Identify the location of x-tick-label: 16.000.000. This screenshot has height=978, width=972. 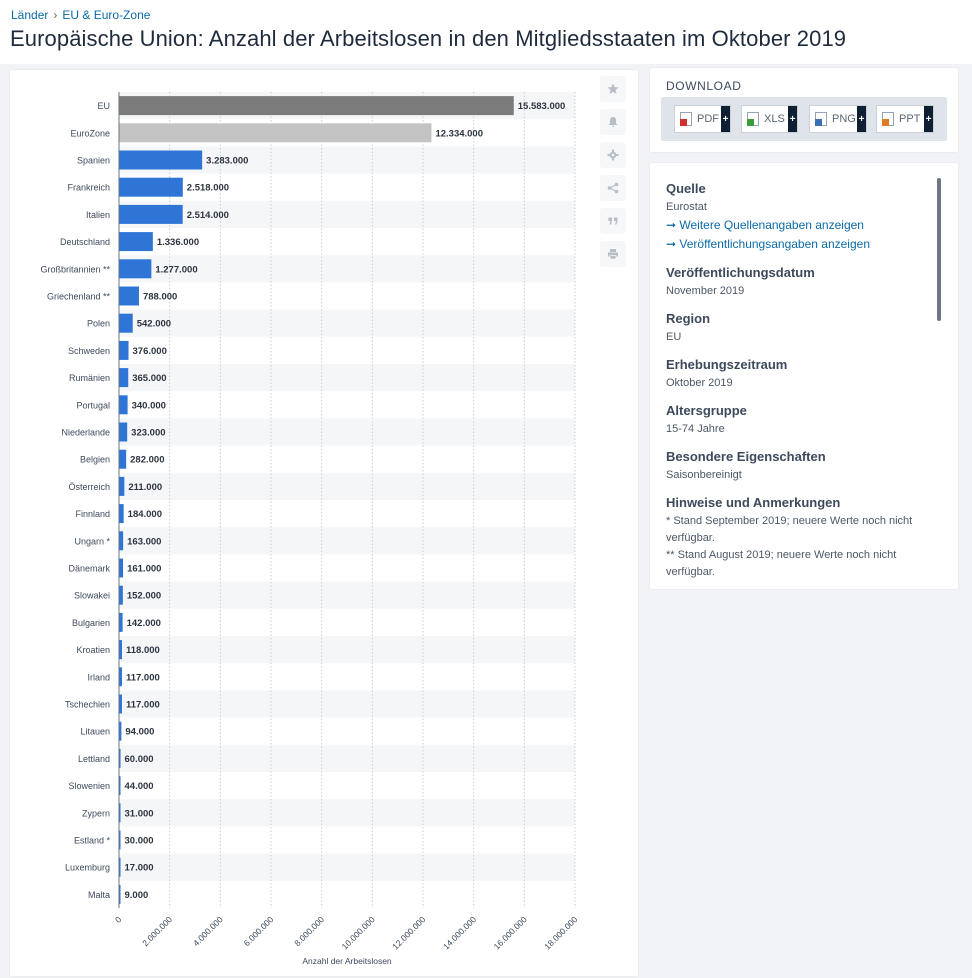
(510, 932).